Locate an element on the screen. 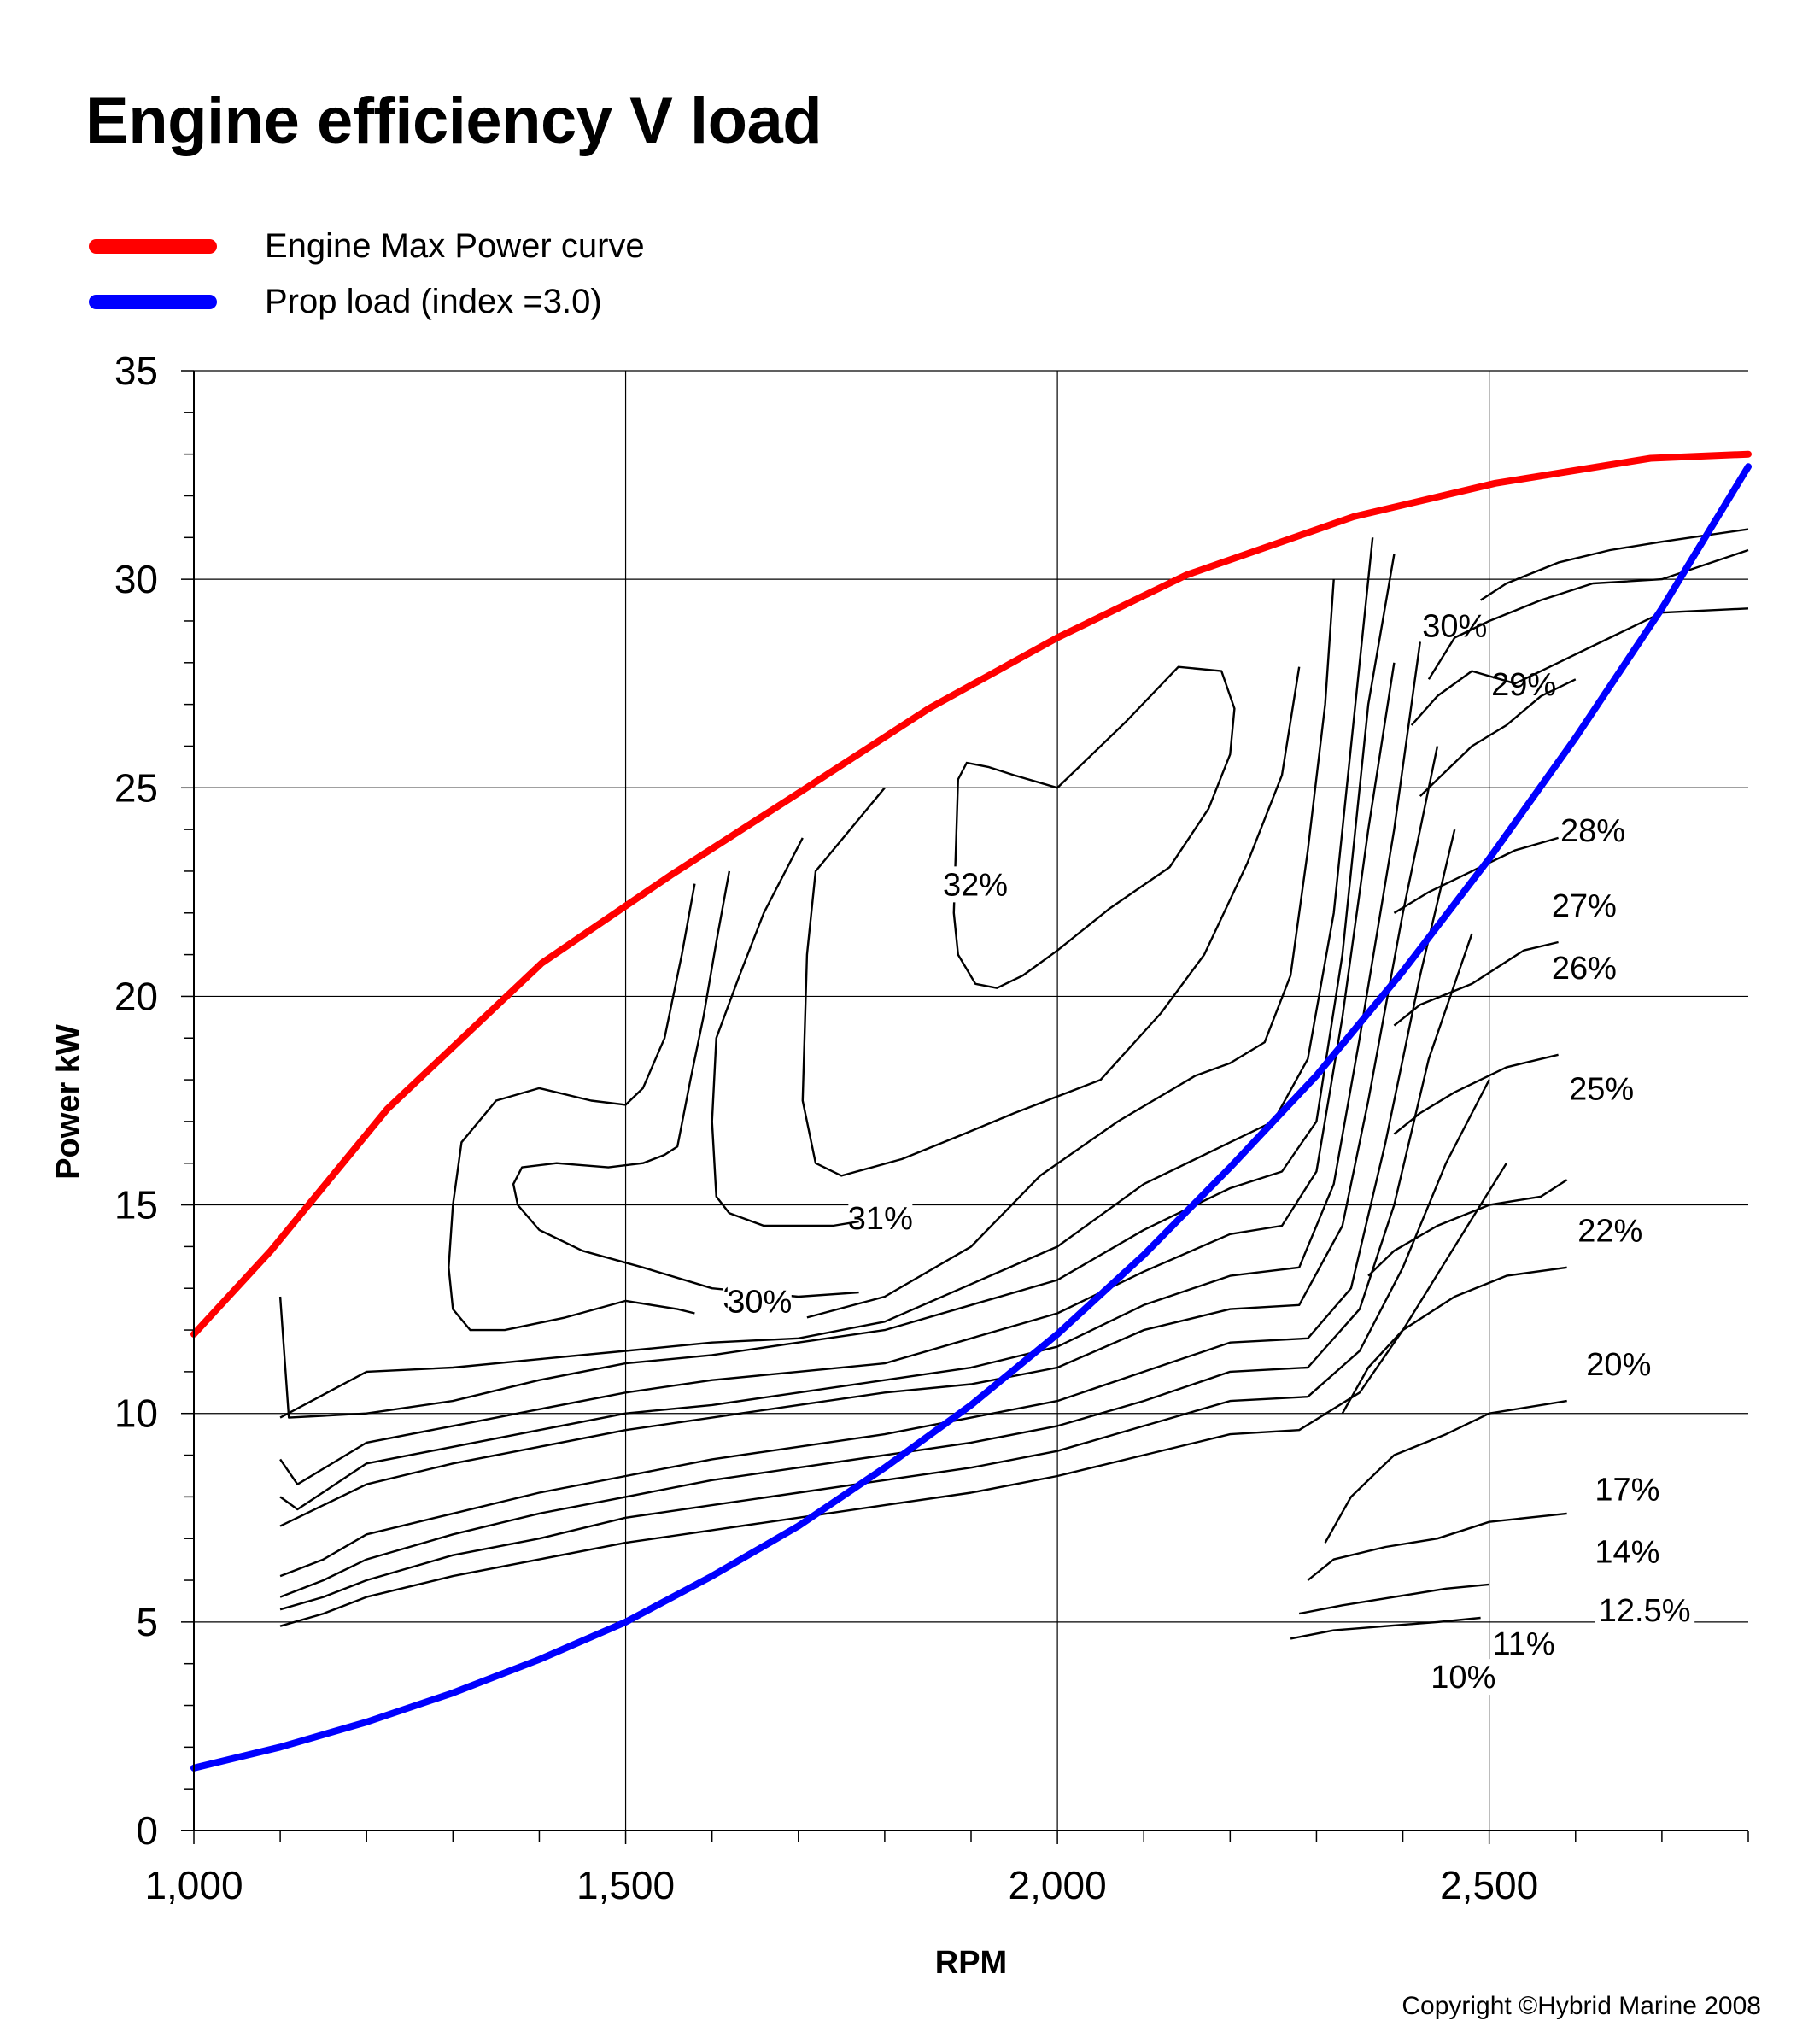 This screenshot has height=2021, width=1820. contour-label: 30% is located at coordinates (760, 1303).